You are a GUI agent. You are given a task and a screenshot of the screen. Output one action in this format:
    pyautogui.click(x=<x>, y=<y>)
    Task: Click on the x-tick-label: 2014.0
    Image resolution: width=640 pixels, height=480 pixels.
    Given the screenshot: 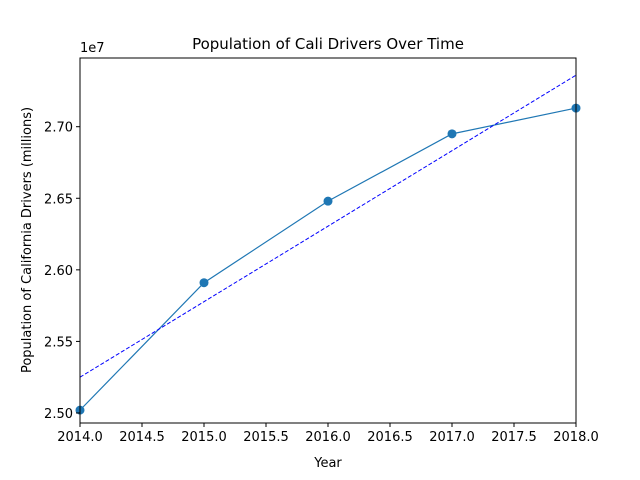 What is the action you would take?
    pyautogui.click(x=80, y=437)
    